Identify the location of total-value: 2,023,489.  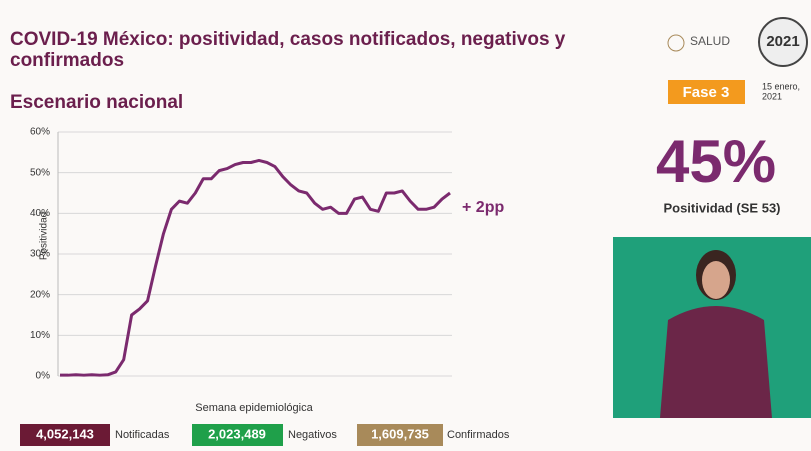
(237, 433).